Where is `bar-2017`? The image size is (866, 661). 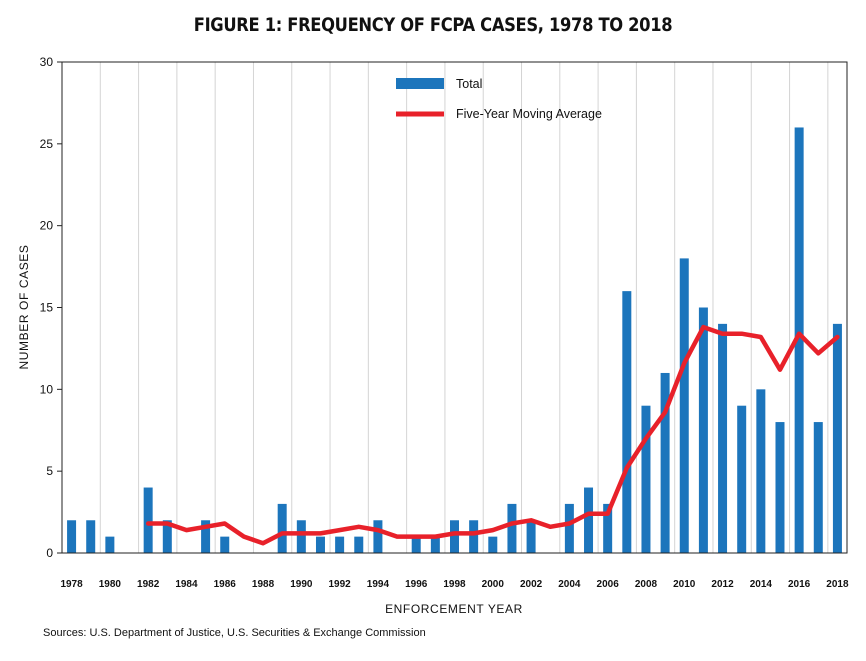 bar-2017 is located at coordinates (818, 487).